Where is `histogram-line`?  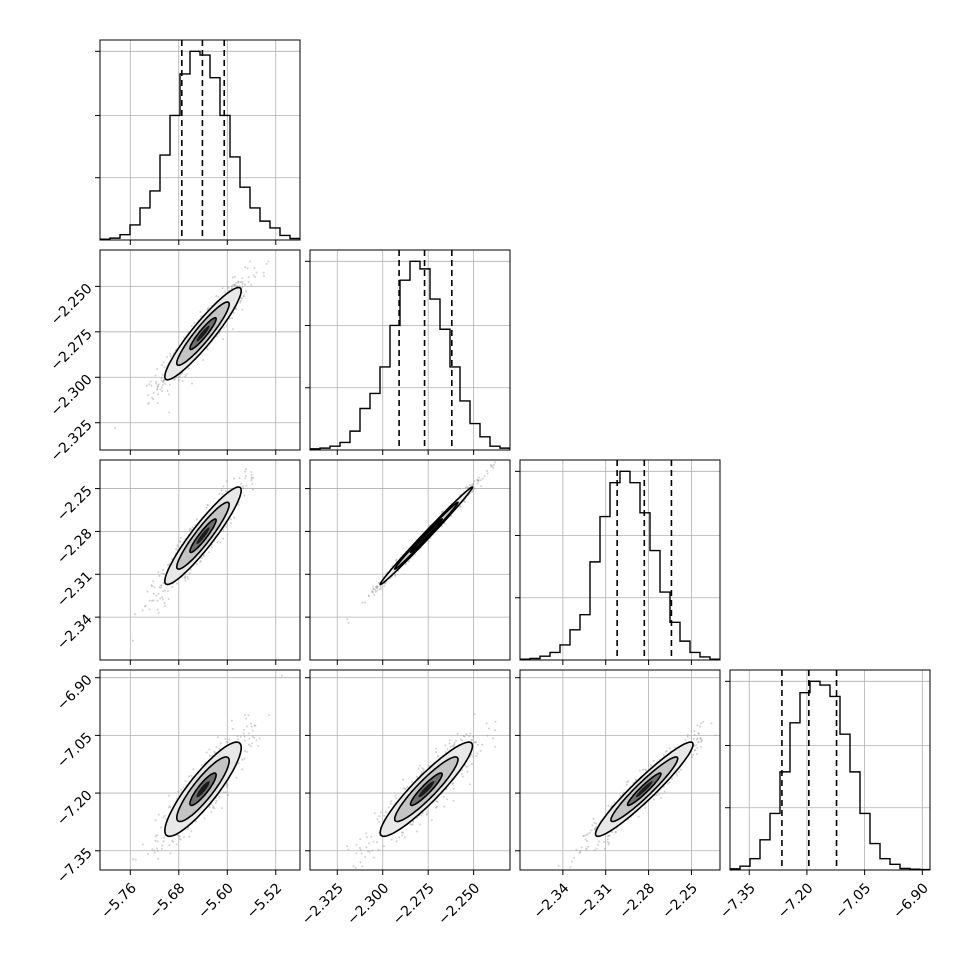
histogram-line is located at coordinates (200, 145).